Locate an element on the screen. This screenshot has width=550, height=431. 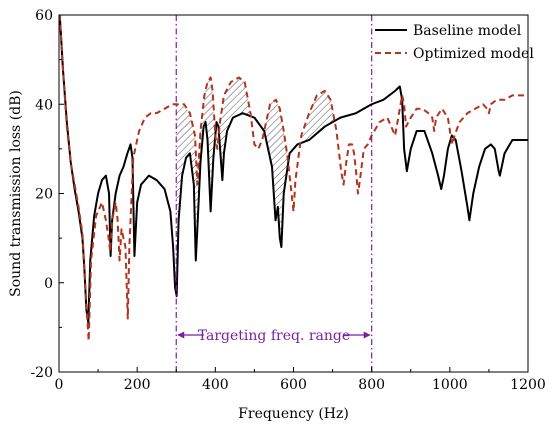
range-arrow-left-head is located at coordinates (181, 335).